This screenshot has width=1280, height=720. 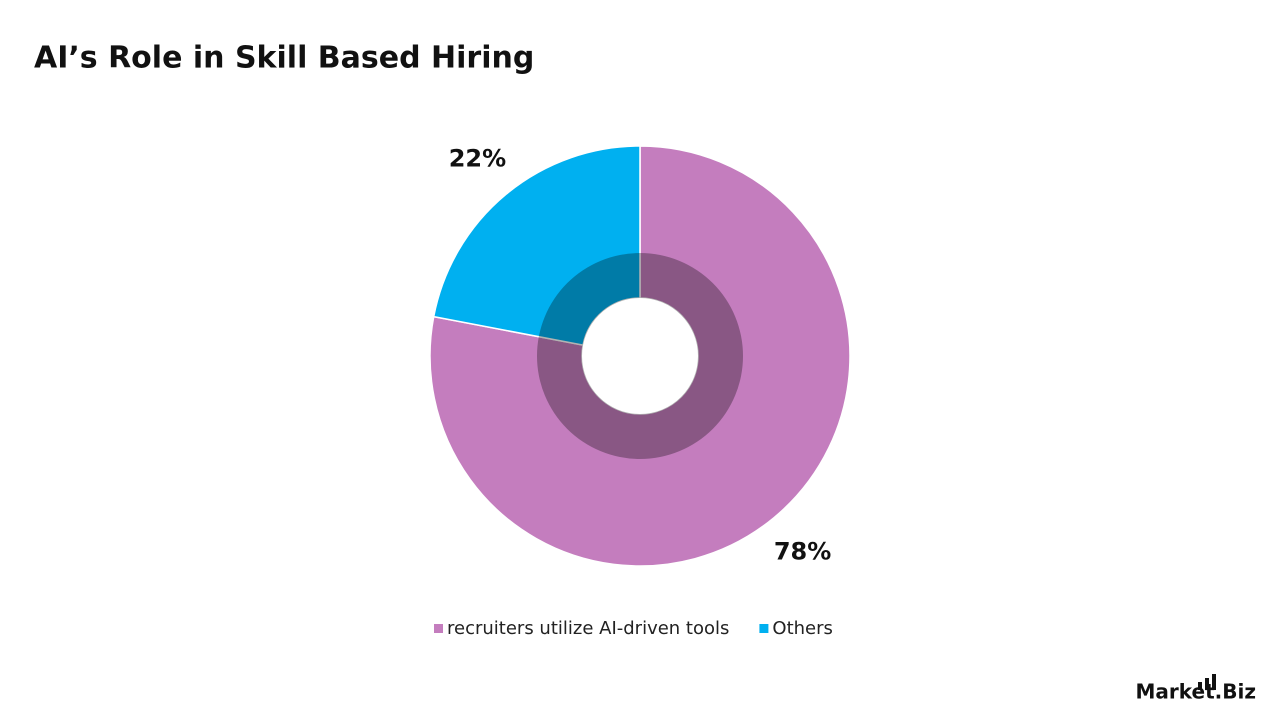 I want to click on inner-ring-shade, so click(x=640, y=356).